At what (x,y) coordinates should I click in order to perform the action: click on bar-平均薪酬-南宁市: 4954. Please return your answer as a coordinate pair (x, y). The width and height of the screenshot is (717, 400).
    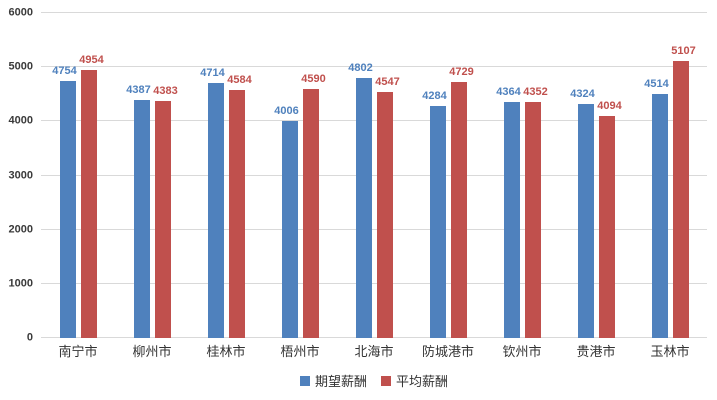
    Looking at the image, I should click on (91, 196).